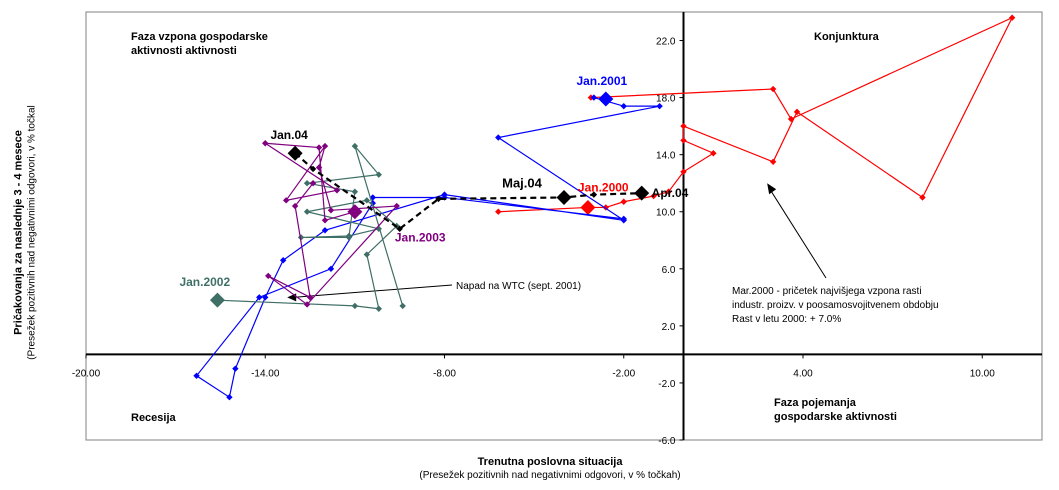 The width and height of the screenshot is (1059, 490). Describe the element at coordinates (982, 373) in the screenshot. I see `x-tick-label: 10.00` at that location.